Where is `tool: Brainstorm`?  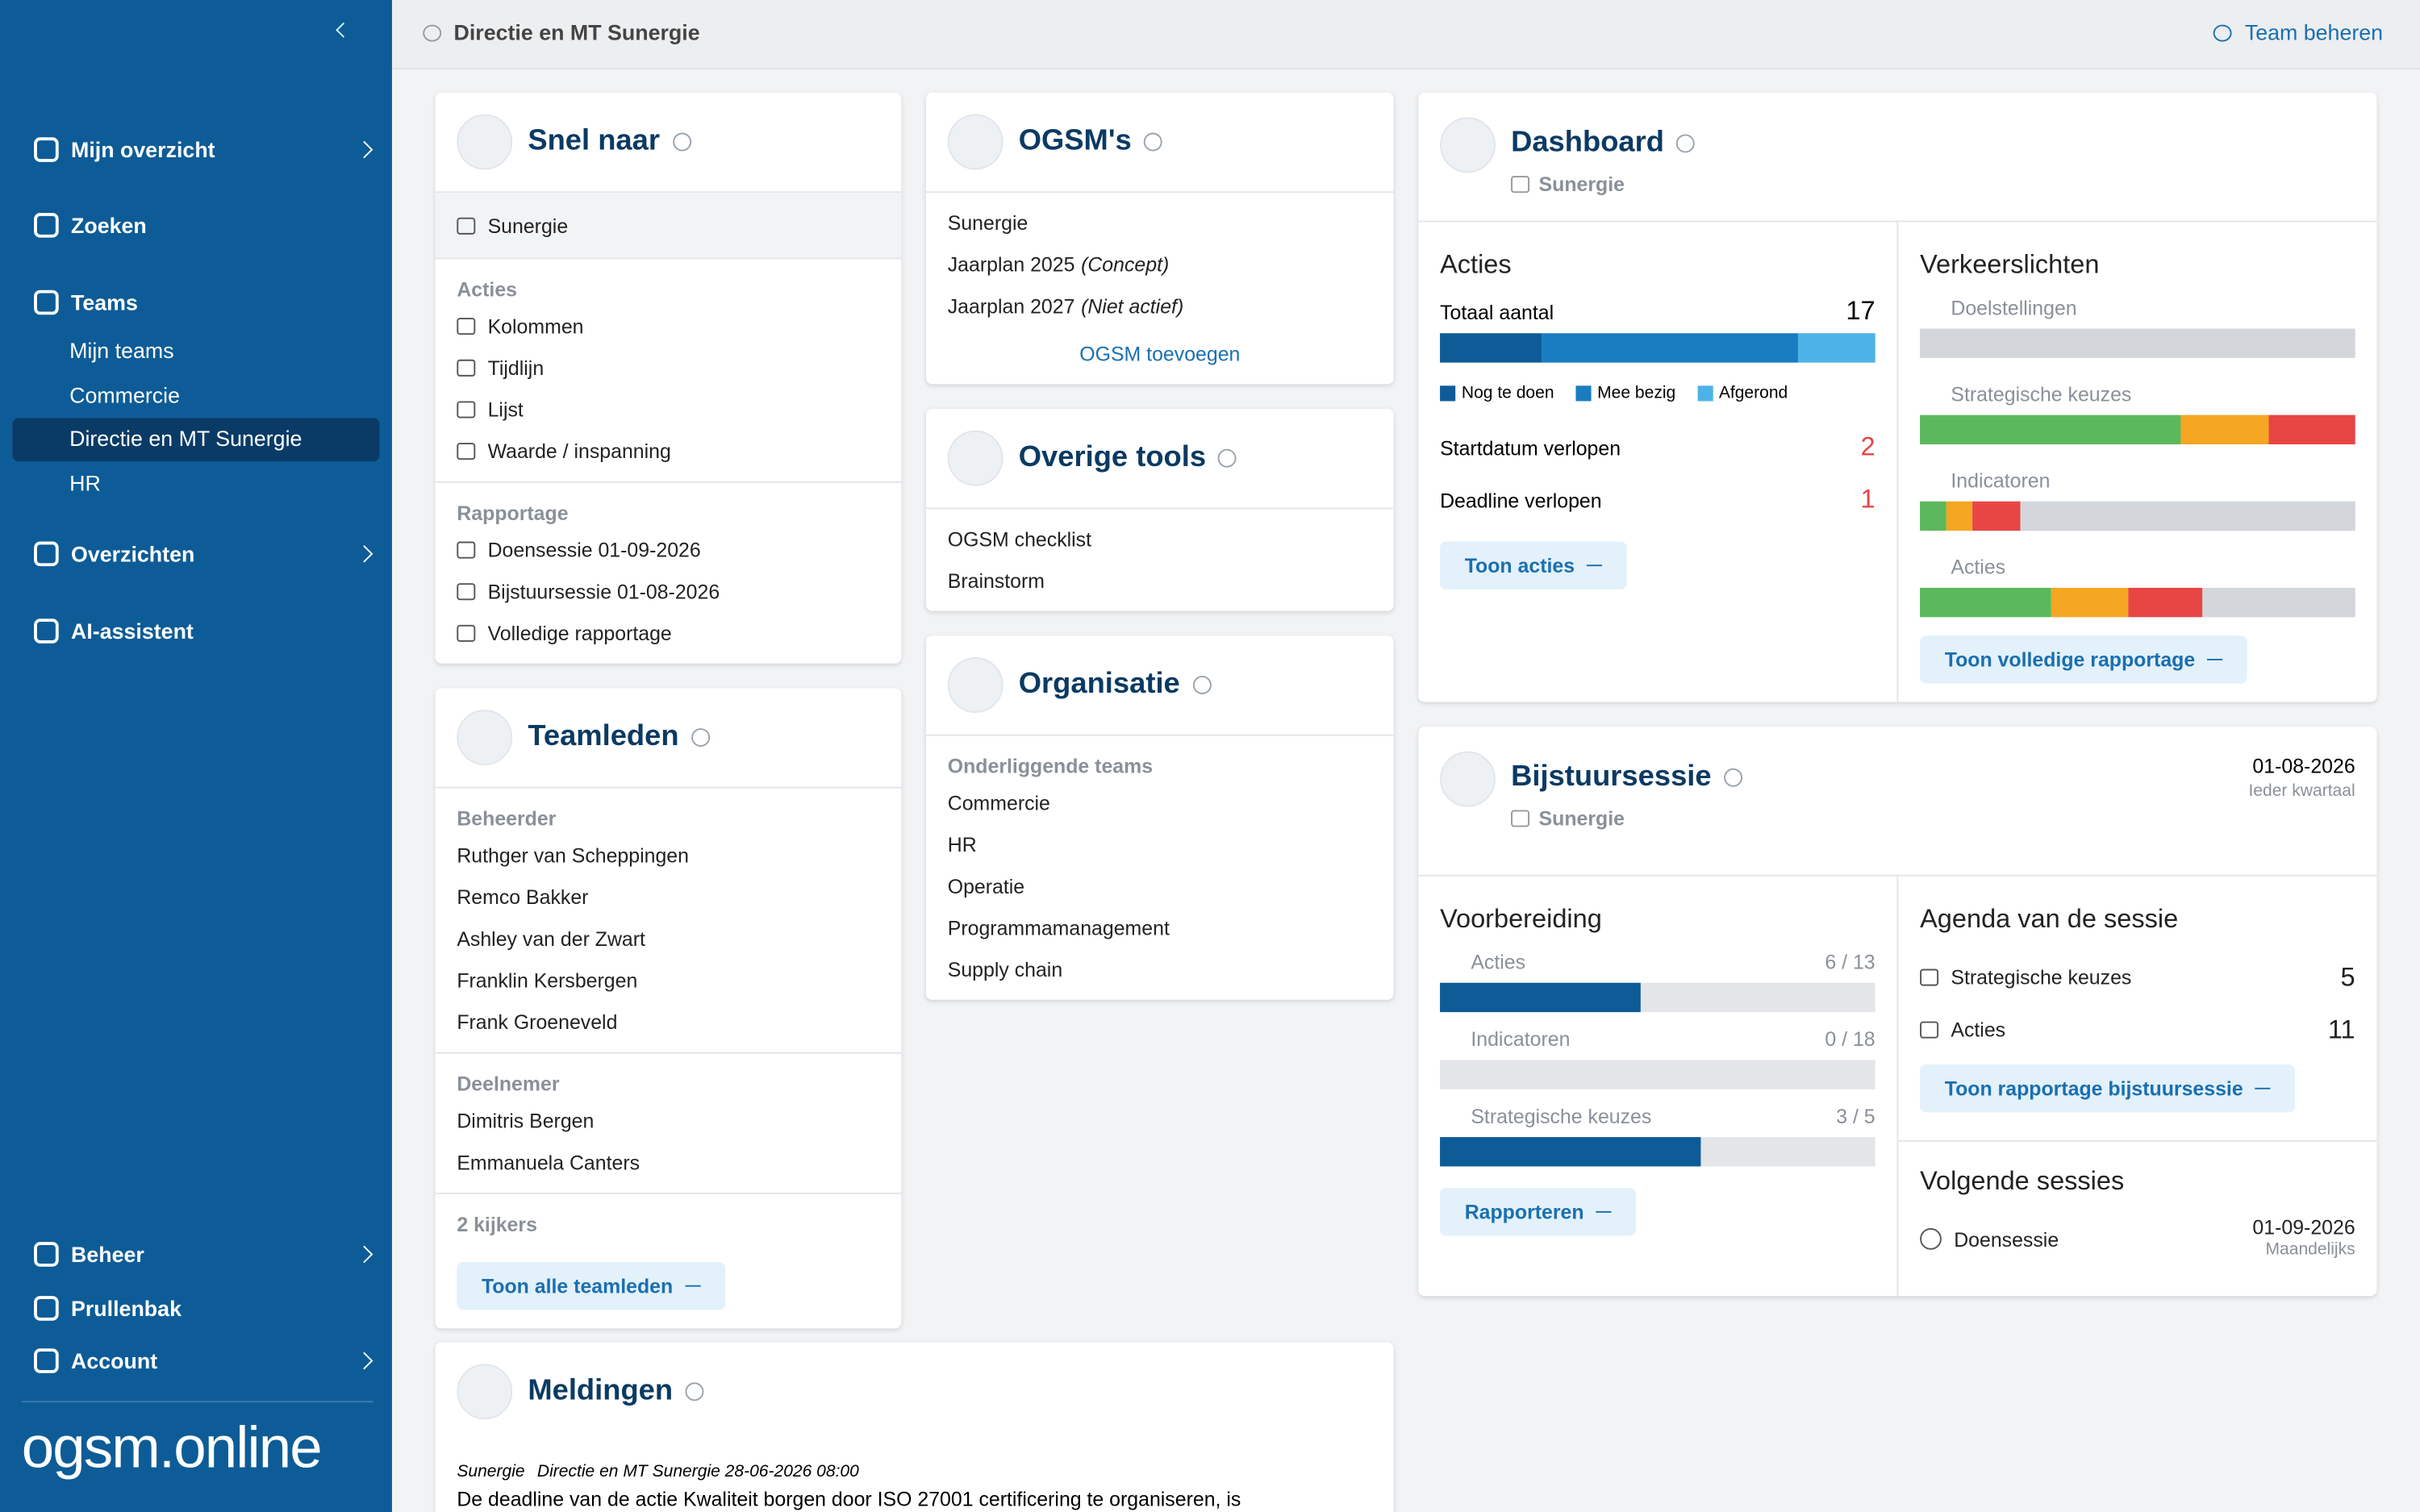
tool: Brainstorm is located at coordinates (996, 581).